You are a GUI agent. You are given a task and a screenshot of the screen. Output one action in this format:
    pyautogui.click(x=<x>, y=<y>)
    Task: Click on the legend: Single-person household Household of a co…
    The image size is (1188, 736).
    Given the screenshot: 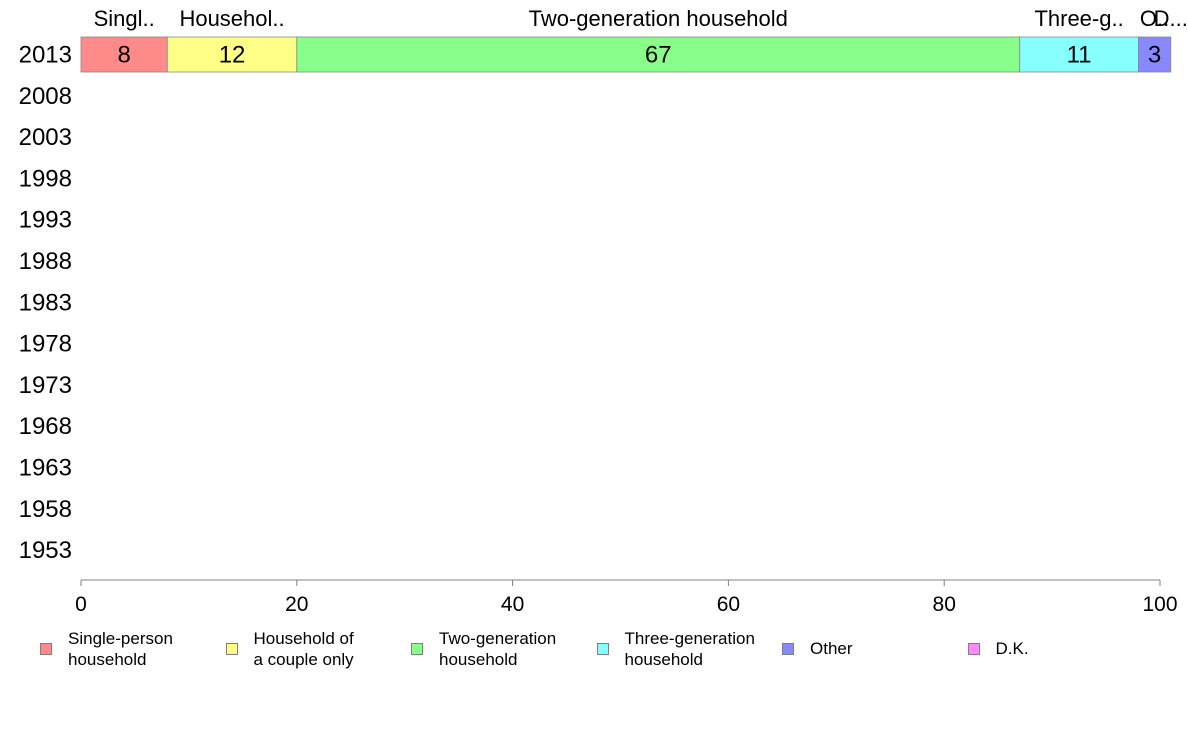 What is the action you would take?
    pyautogui.click(x=594, y=653)
    